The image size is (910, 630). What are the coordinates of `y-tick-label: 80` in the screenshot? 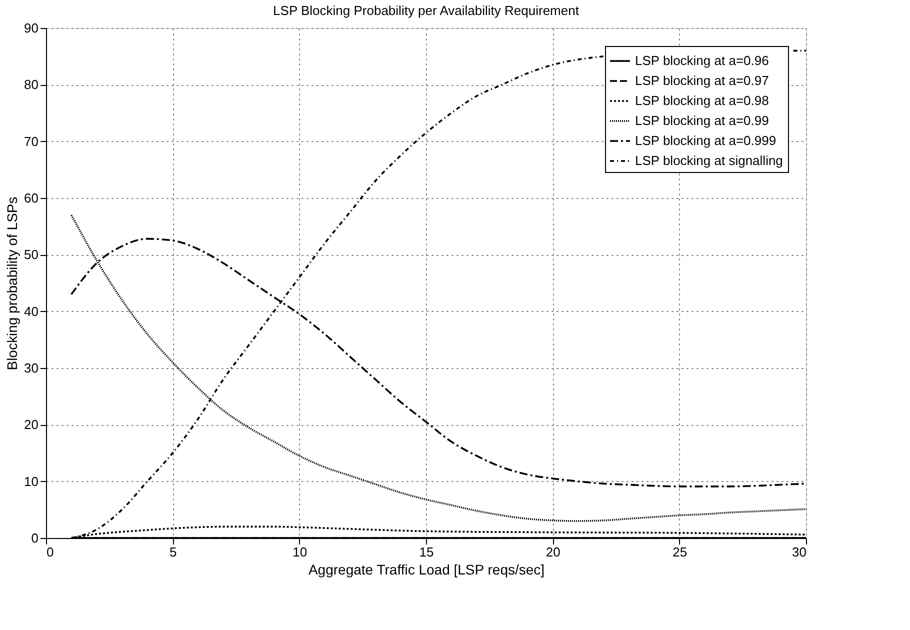 It's located at (31, 84).